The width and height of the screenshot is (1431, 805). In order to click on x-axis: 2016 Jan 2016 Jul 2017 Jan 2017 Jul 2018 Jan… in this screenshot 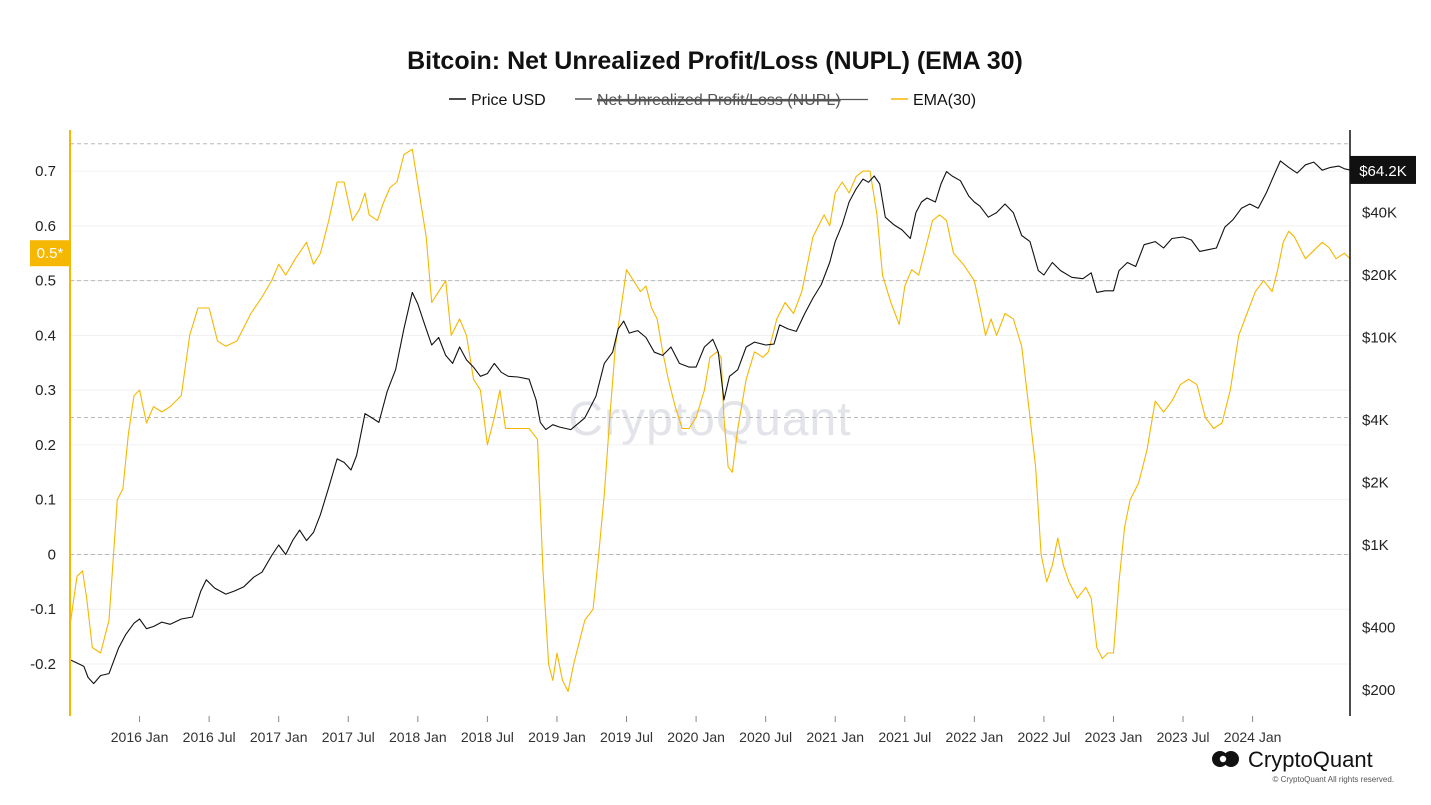, I will do `click(696, 730)`.